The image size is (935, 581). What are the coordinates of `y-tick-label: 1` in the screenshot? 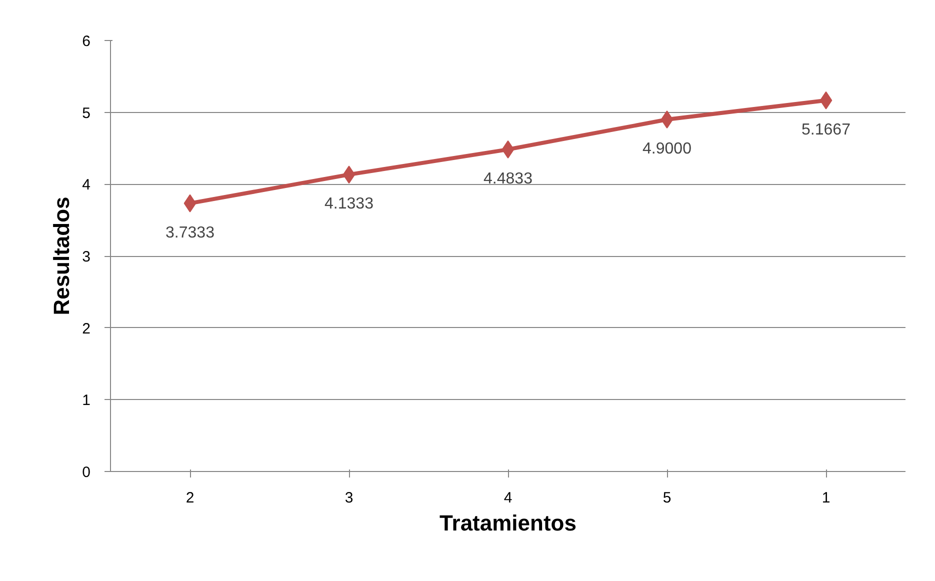 It's located at (86, 401).